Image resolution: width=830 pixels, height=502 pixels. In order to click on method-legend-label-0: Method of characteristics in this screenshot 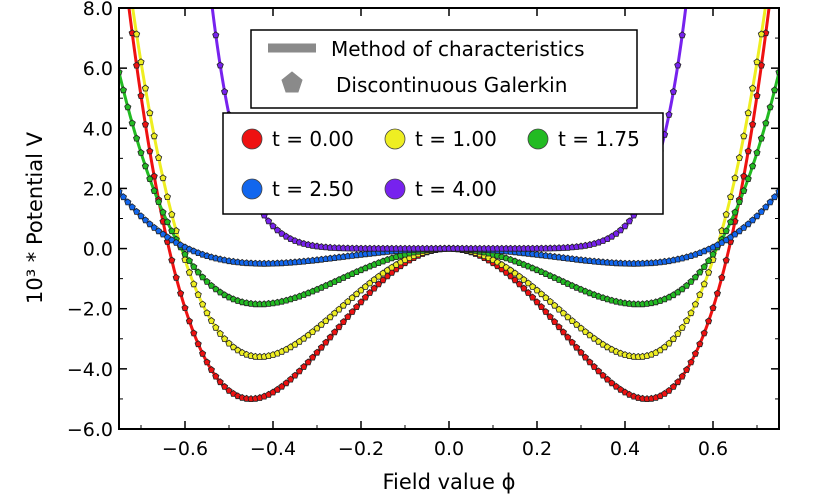, I will do `click(458, 49)`.